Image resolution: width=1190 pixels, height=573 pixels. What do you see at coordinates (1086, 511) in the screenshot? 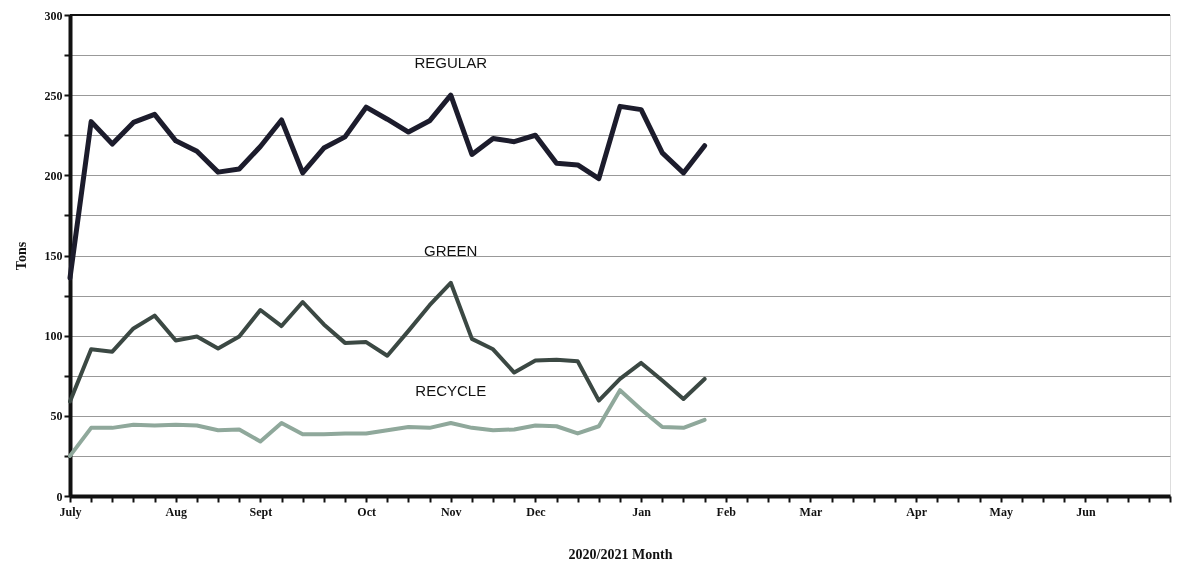
I see `x-tick-label: Jun` at bounding box center [1086, 511].